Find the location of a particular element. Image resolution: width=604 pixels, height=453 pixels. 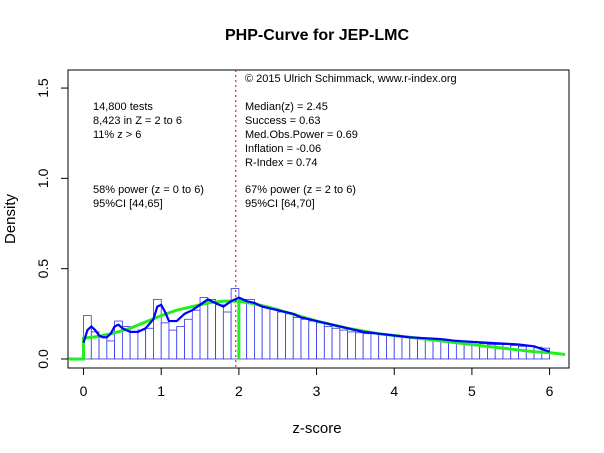

y-axis-label: Density is located at coordinates (10, 218).